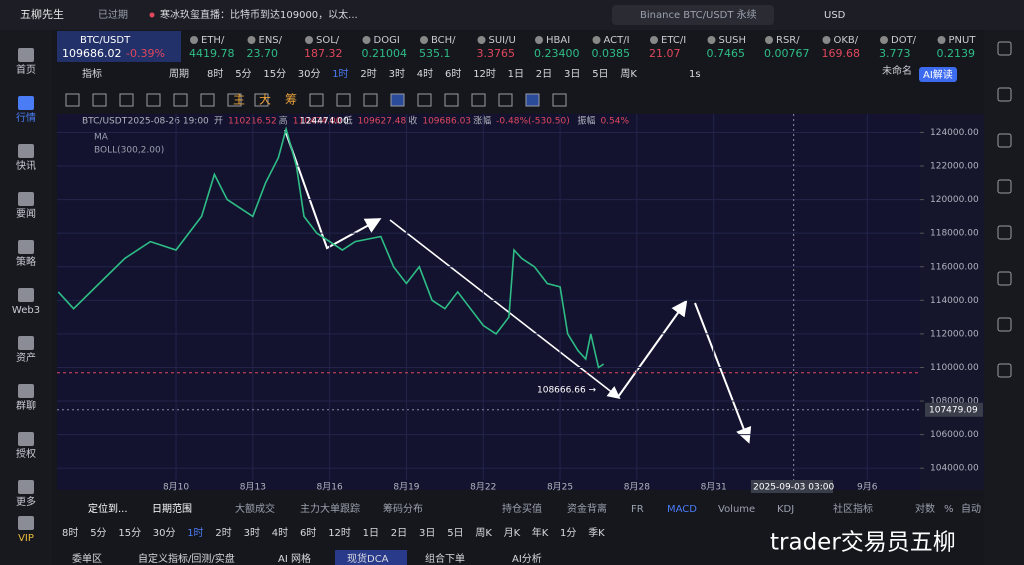 This screenshot has height=565, width=1024. I want to click on period: 1时, so click(340, 74).